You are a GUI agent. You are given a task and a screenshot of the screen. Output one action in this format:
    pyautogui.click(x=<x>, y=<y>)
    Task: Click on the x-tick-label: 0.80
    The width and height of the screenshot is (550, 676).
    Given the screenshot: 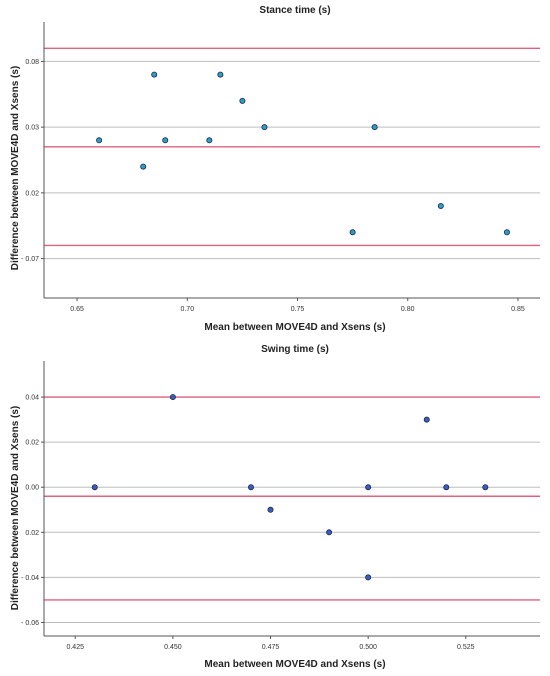 What is the action you would take?
    pyautogui.click(x=408, y=309)
    